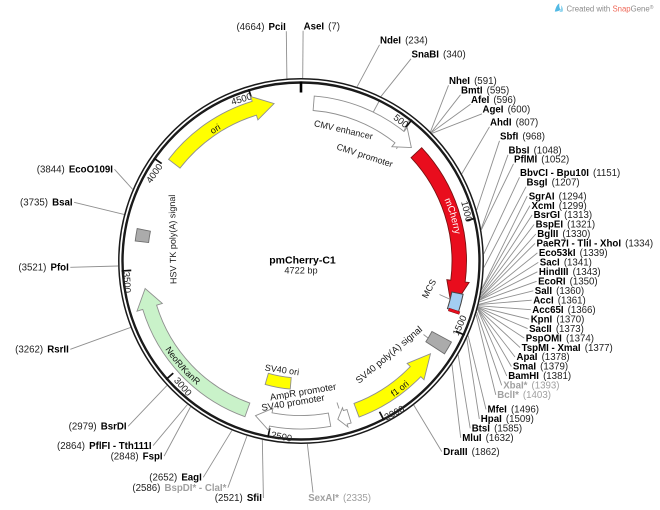 The image size is (660, 510). What do you see at coordinates (541, 160) in the screenshot?
I see `svg-text: PflMI (1052)` at bounding box center [541, 160].